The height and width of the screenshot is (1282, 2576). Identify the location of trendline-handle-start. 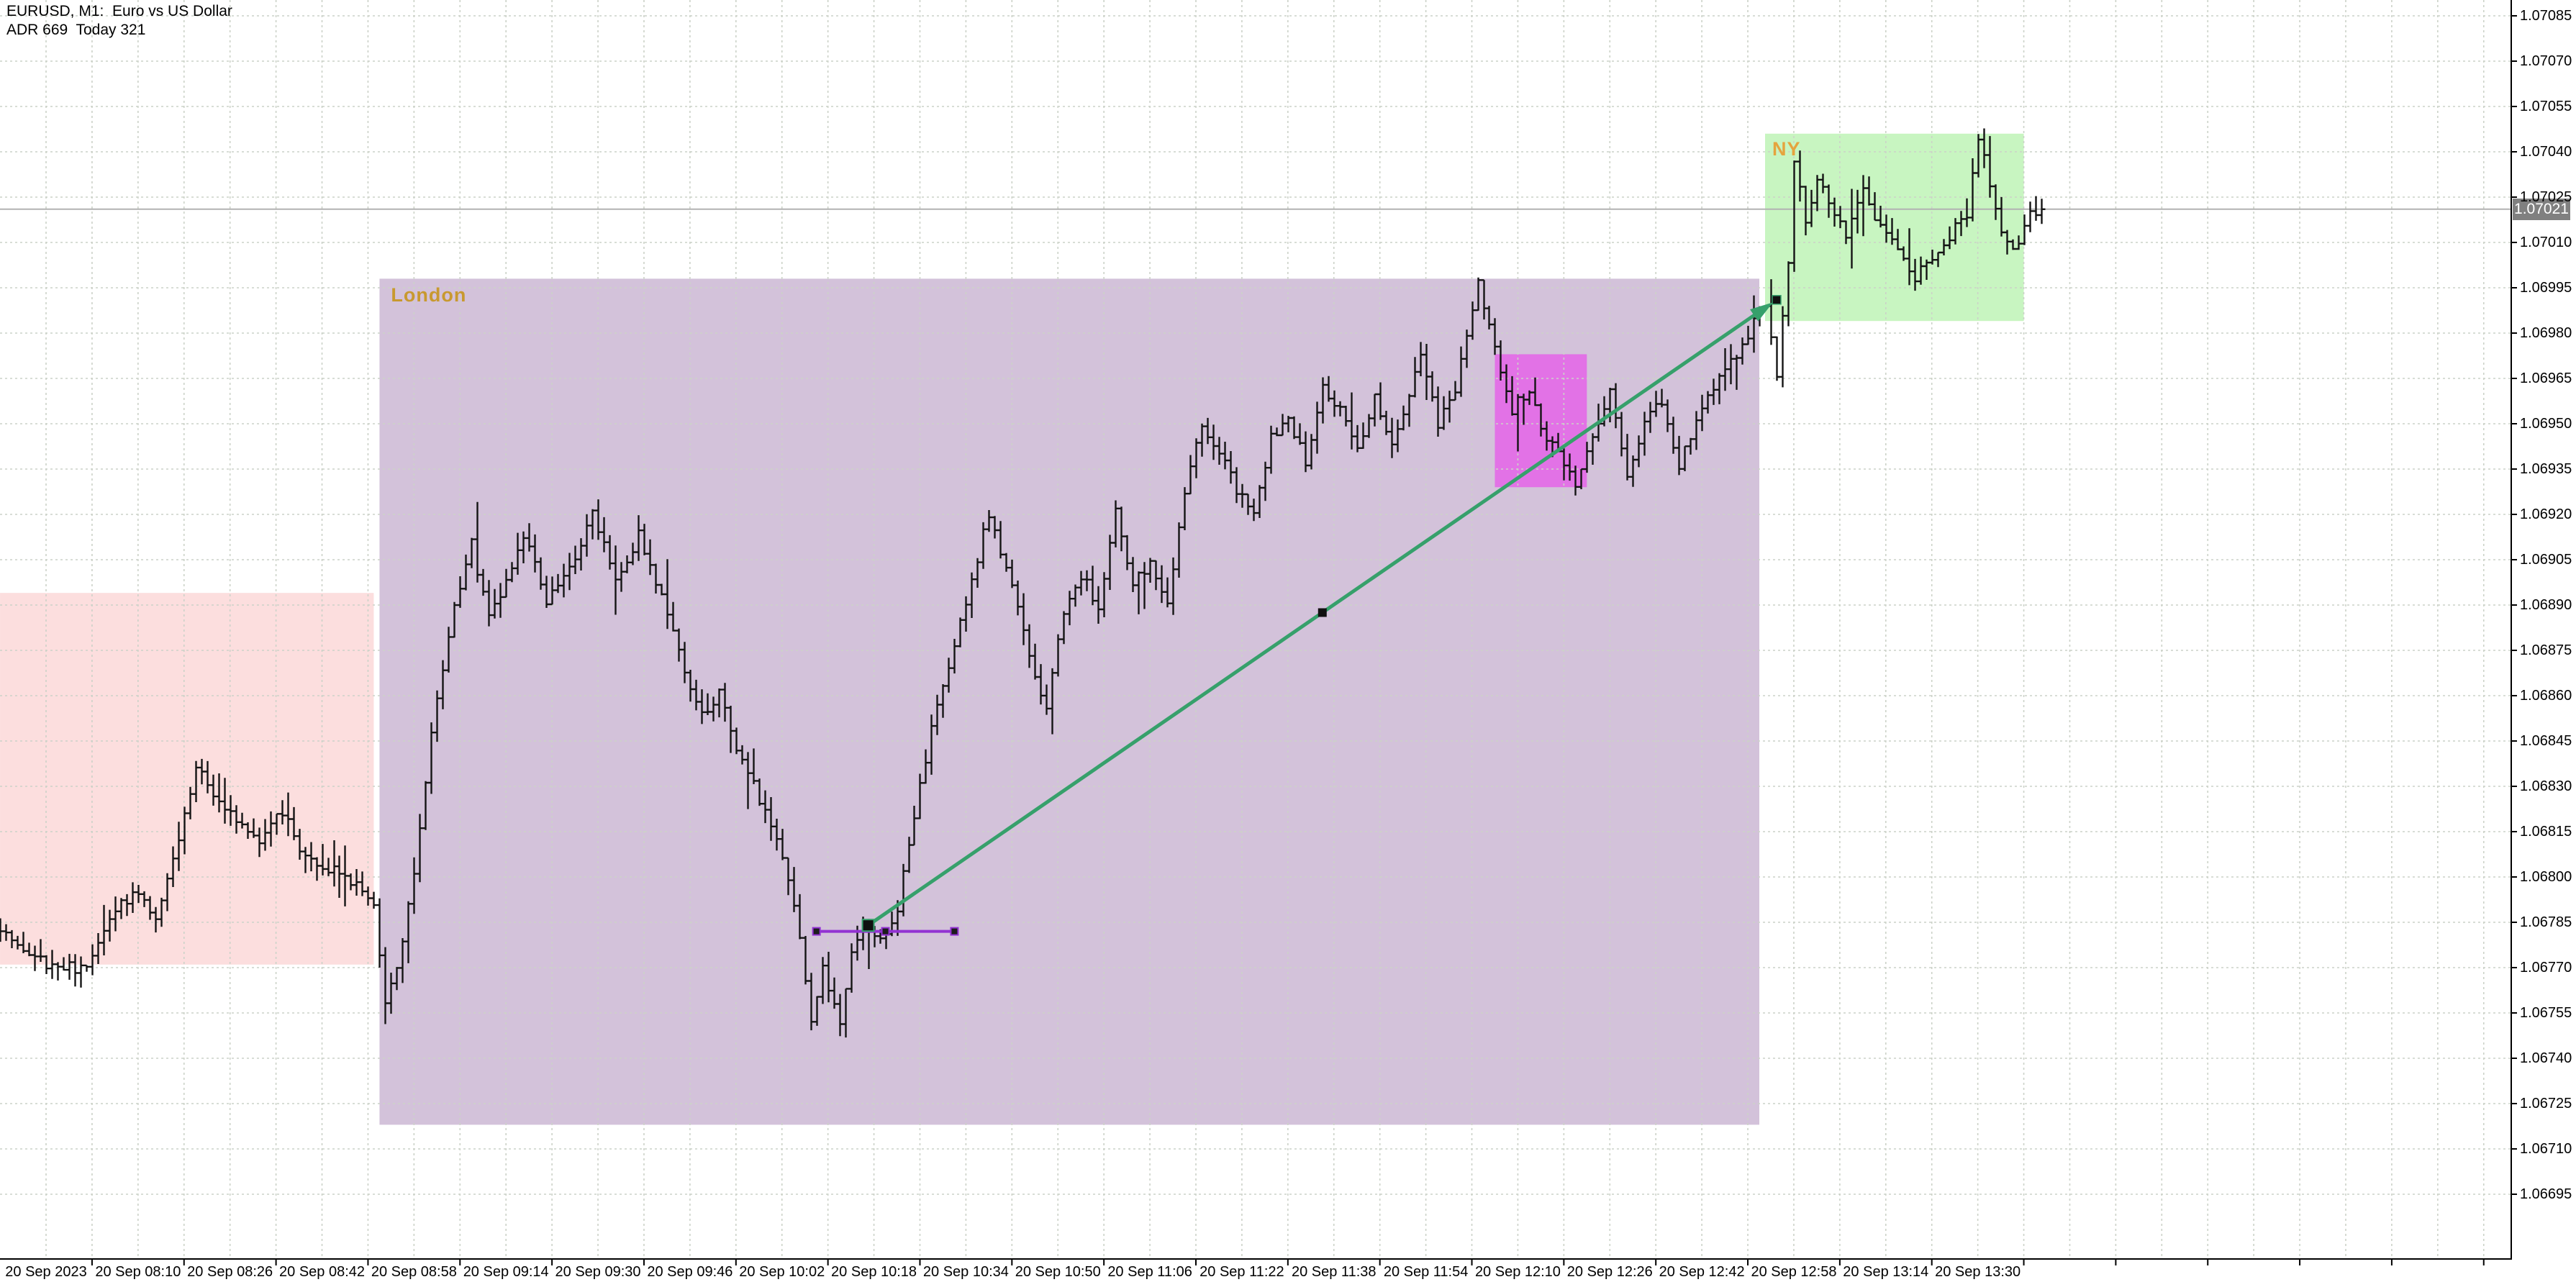
(868, 925).